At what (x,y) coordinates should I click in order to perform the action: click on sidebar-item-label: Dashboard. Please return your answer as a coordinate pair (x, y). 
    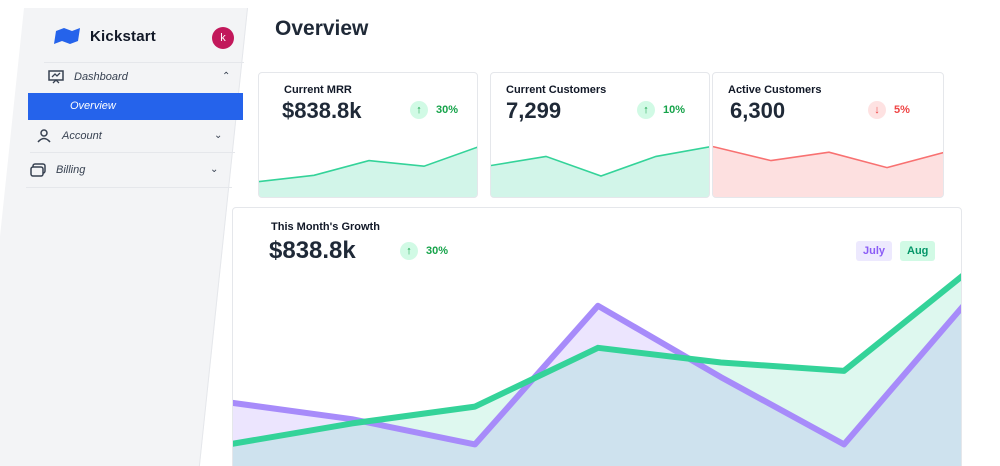
    Looking at the image, I should click on (101, 77).